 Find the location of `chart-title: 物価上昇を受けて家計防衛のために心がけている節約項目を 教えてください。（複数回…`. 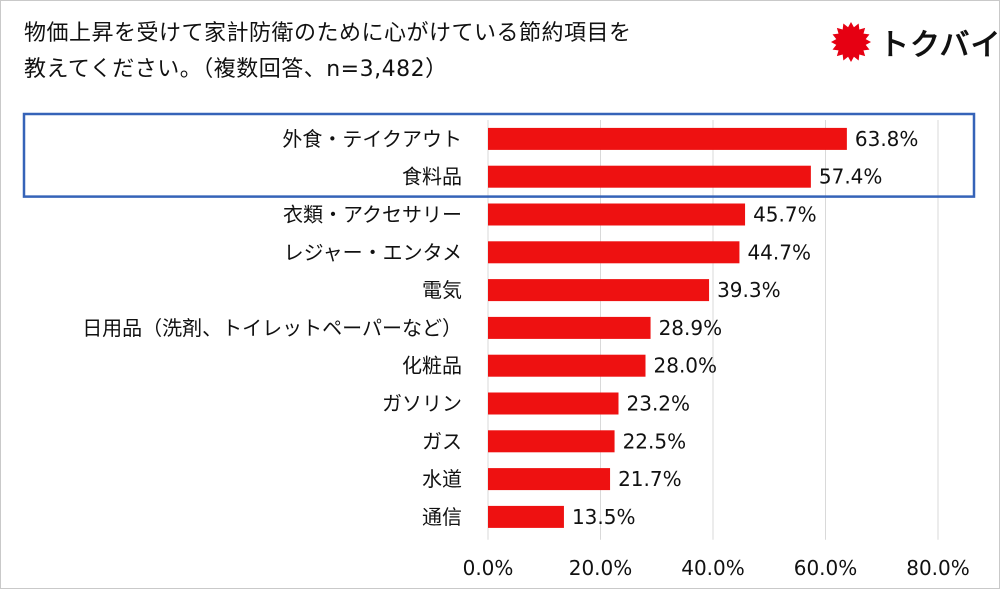

chart-title: 物価上昇を受けて家計防衛のために心がけている節約項目を 教えてください。（複数回… is located at coordinates (328, 52).